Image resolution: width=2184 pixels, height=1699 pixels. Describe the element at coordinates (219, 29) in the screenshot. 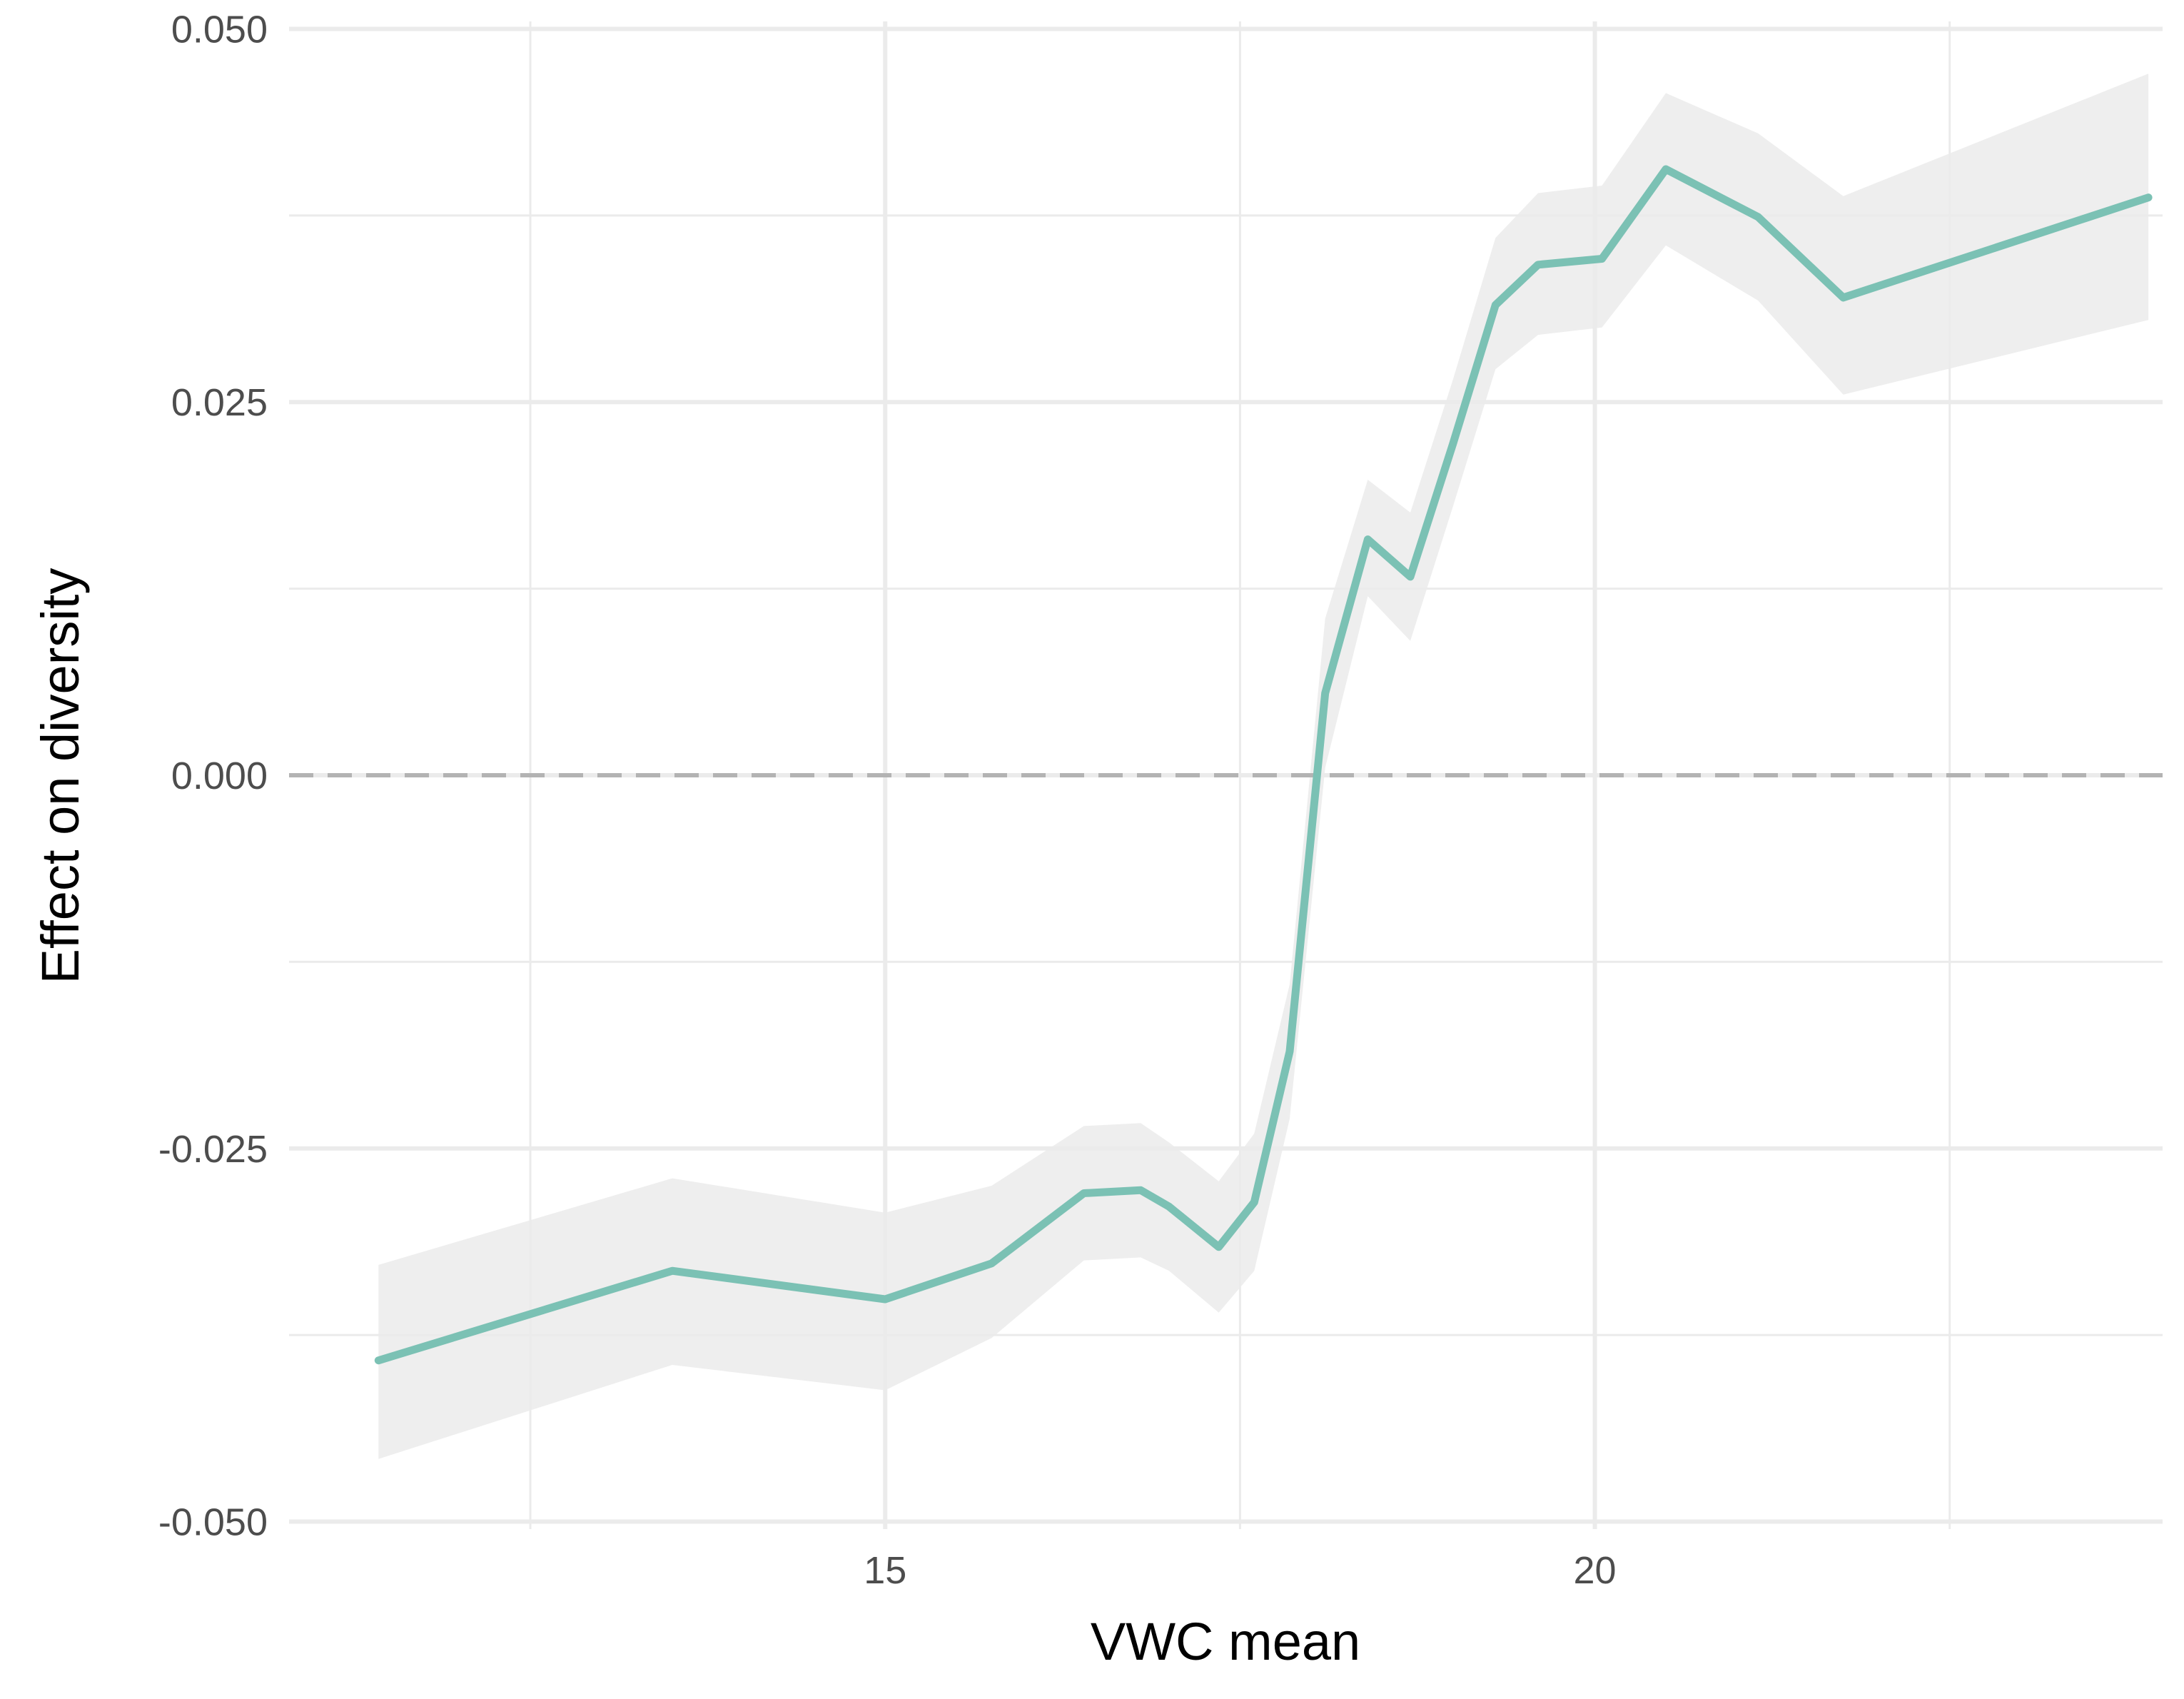

I see `y-tick-label: 0.050` at that location.